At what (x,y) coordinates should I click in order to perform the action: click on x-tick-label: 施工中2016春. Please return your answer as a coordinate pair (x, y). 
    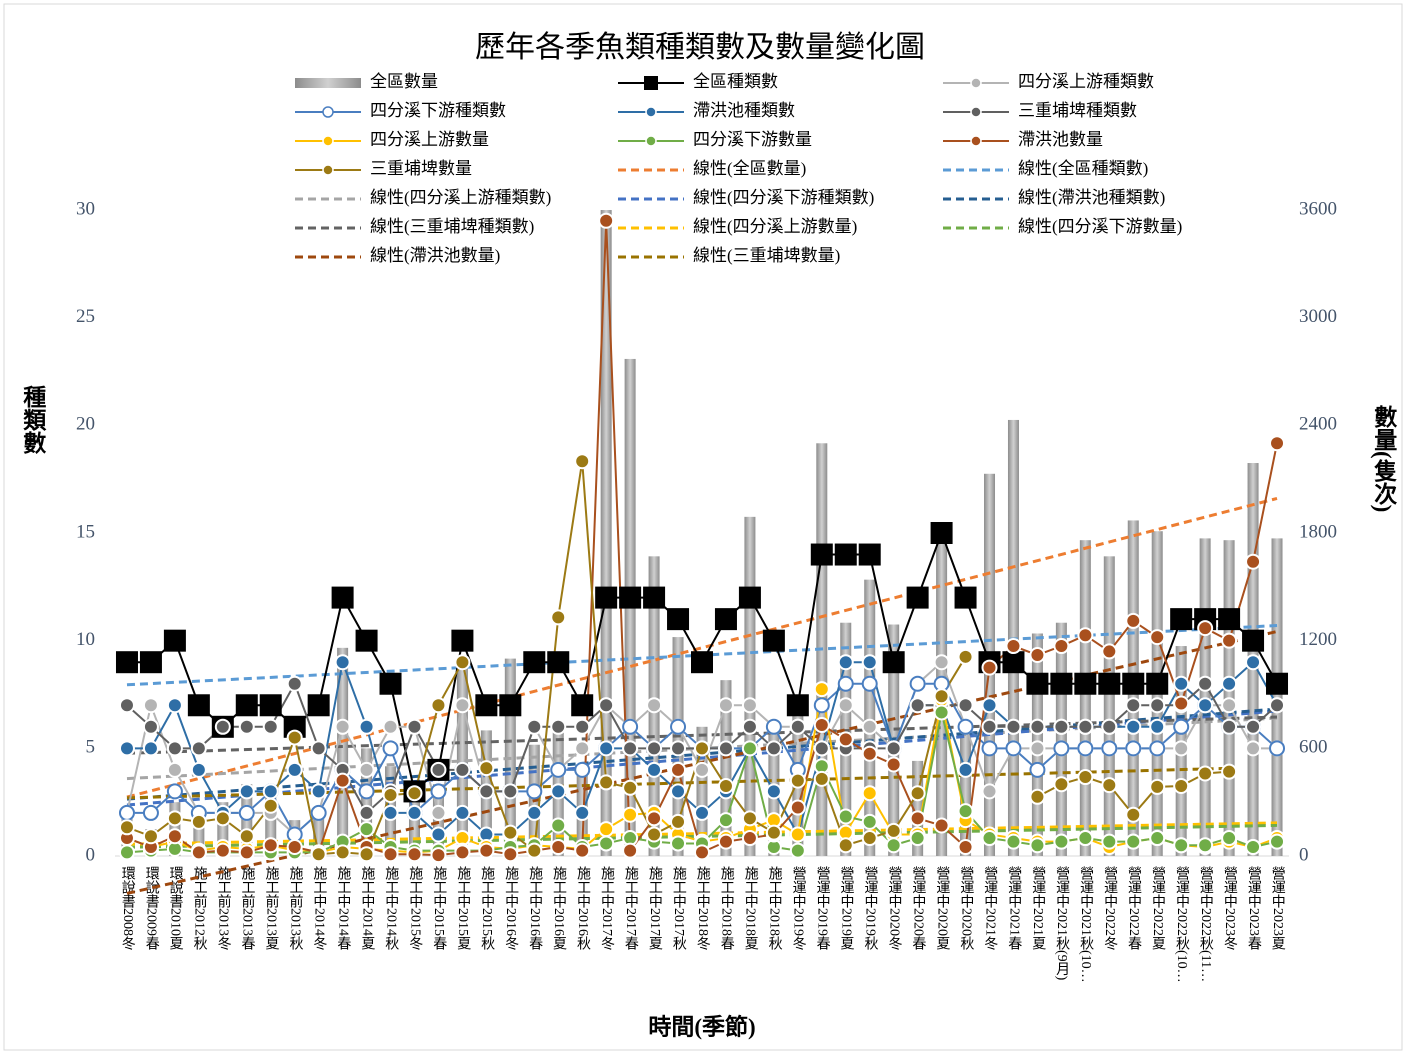
    Looking at the image, I should click on (535, 908).